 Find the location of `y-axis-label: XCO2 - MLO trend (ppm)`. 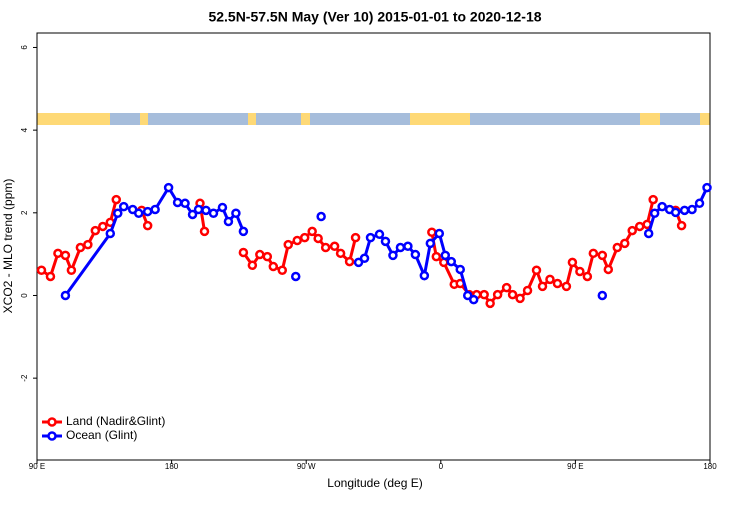

y-axis-label: XCO2 - MLO trend (ppm) is located at coordinates (8, 246).